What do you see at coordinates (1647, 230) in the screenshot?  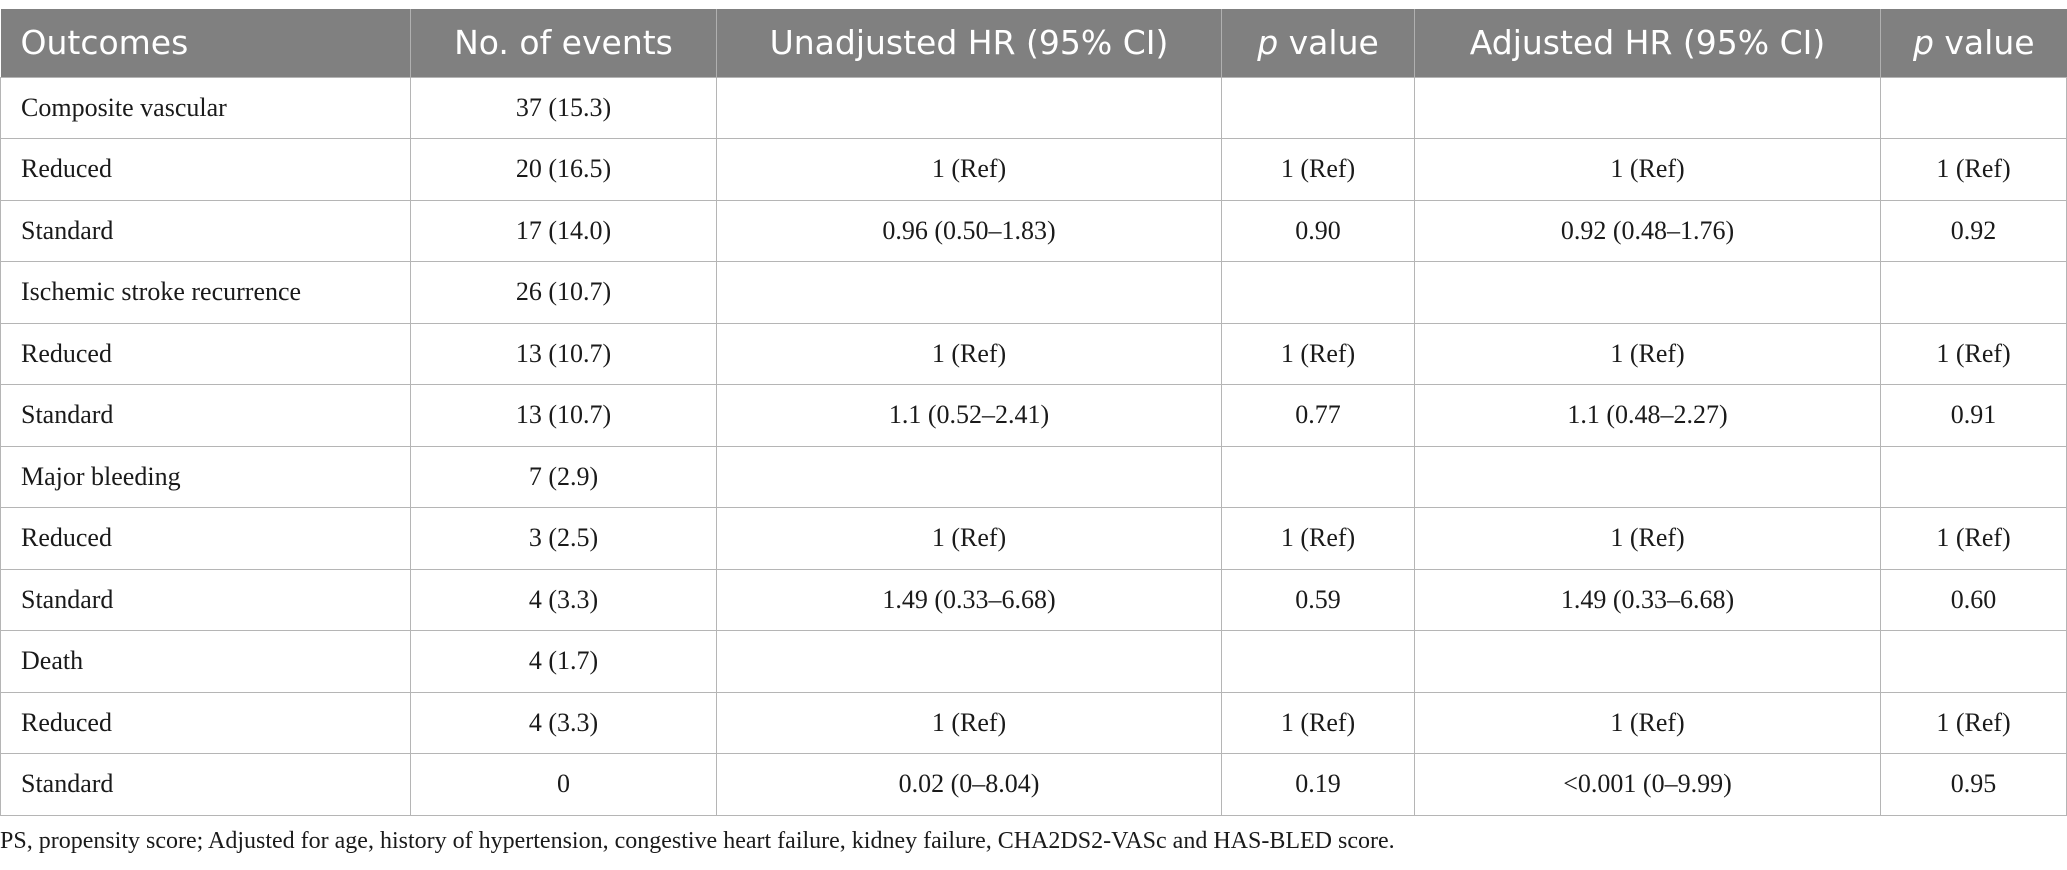 I see `cell-adjusted-hr: 0.92 (0.48–1.76)` at bounding box center [1647, 230].